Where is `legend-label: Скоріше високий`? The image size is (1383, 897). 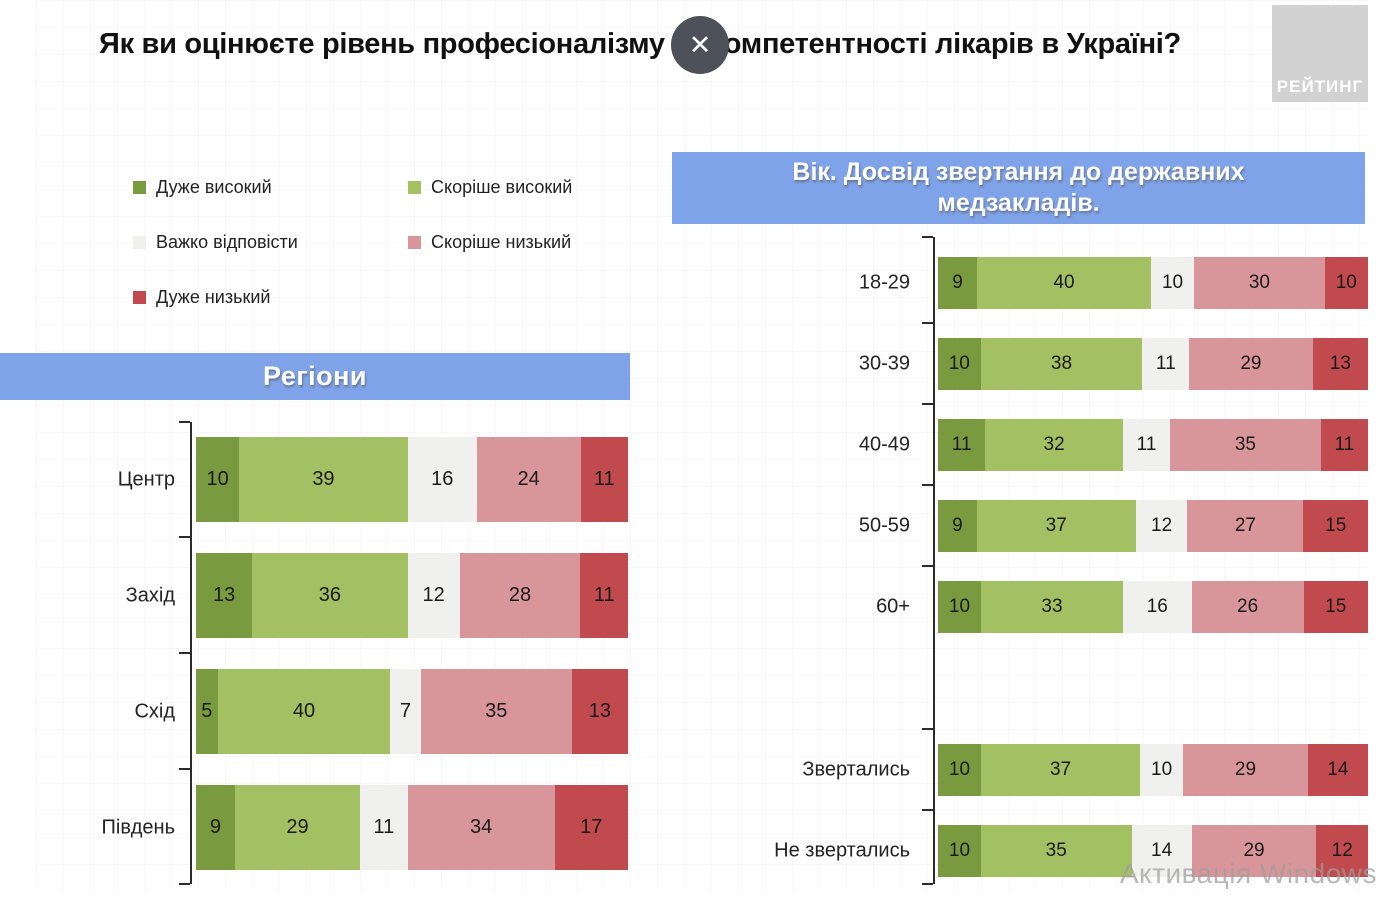 legend-label: Скоріше високий is located at coordinates (502, 187).